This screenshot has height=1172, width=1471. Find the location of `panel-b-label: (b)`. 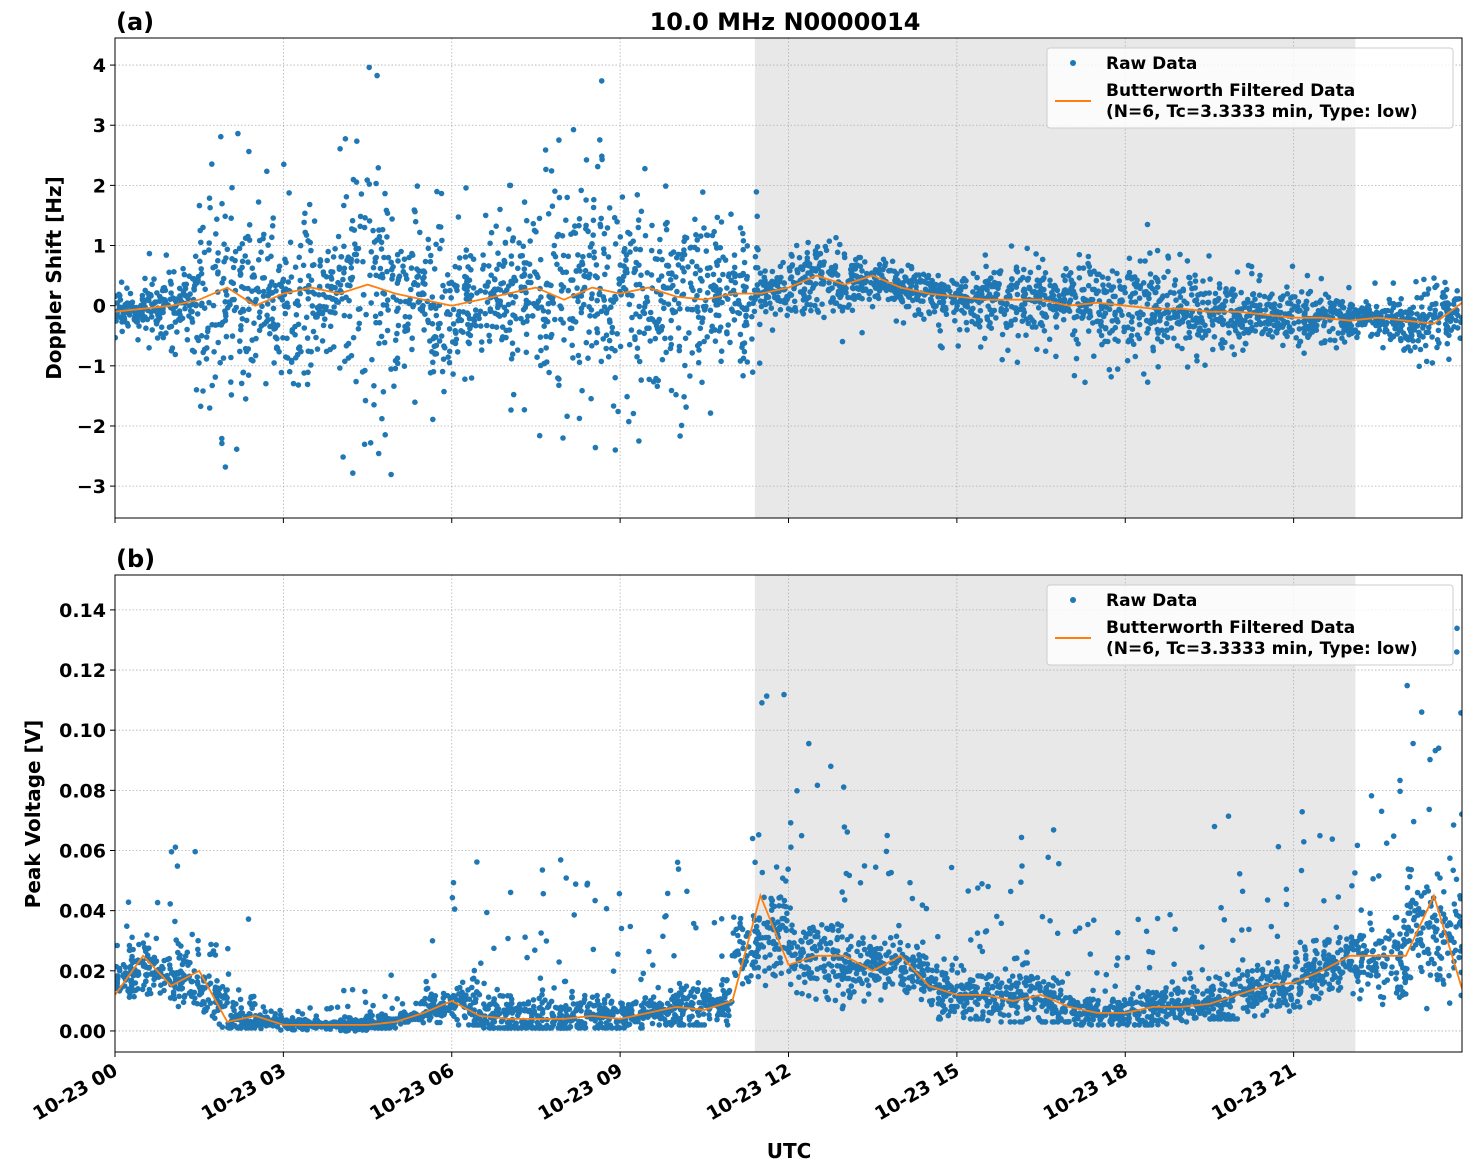

panel-b-label: (b) is located at coordinates (135, 559).